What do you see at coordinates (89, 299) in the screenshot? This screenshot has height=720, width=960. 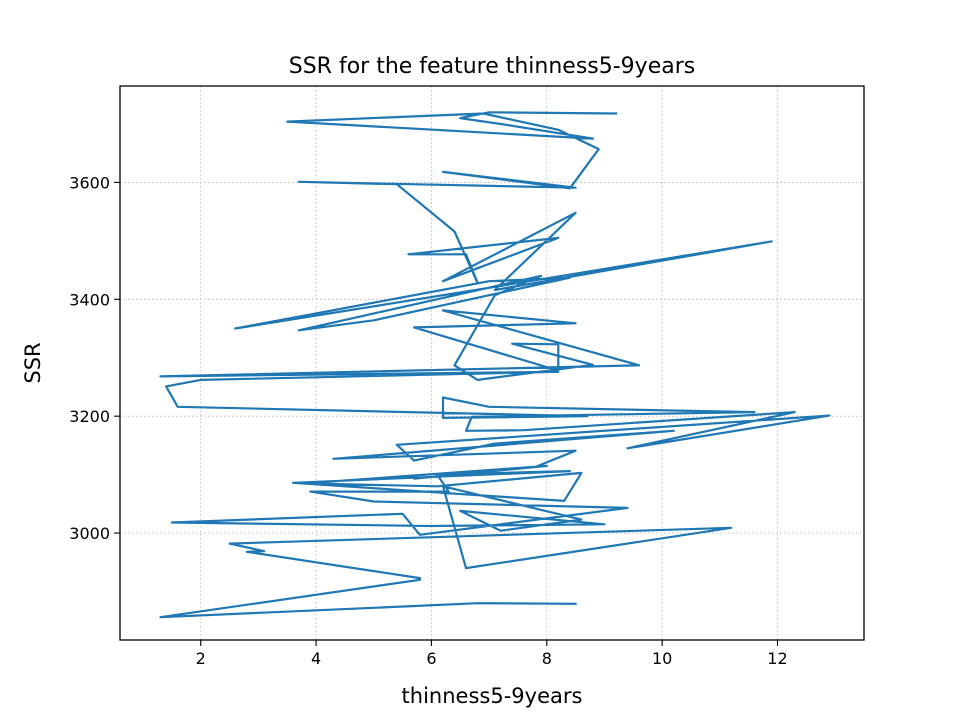 I see `y-tick-label: 3400` at bounding box center [89, 299].